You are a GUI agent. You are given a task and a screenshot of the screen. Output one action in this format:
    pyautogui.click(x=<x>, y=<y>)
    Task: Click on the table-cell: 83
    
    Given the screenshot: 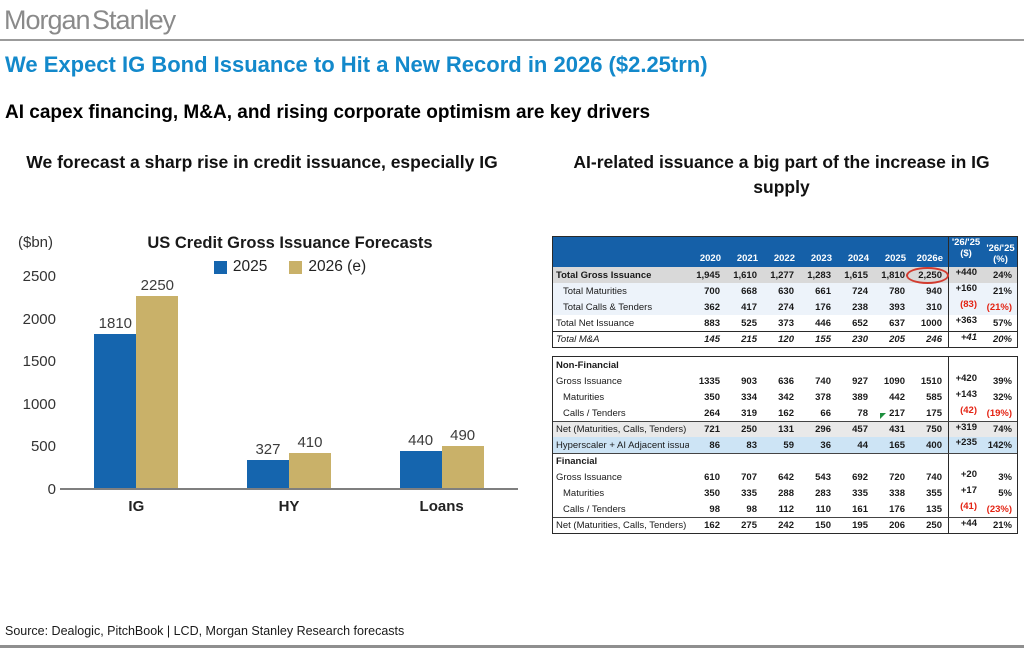 What is the action you would take?
    pyautogui.click(x=744, y=445)
    